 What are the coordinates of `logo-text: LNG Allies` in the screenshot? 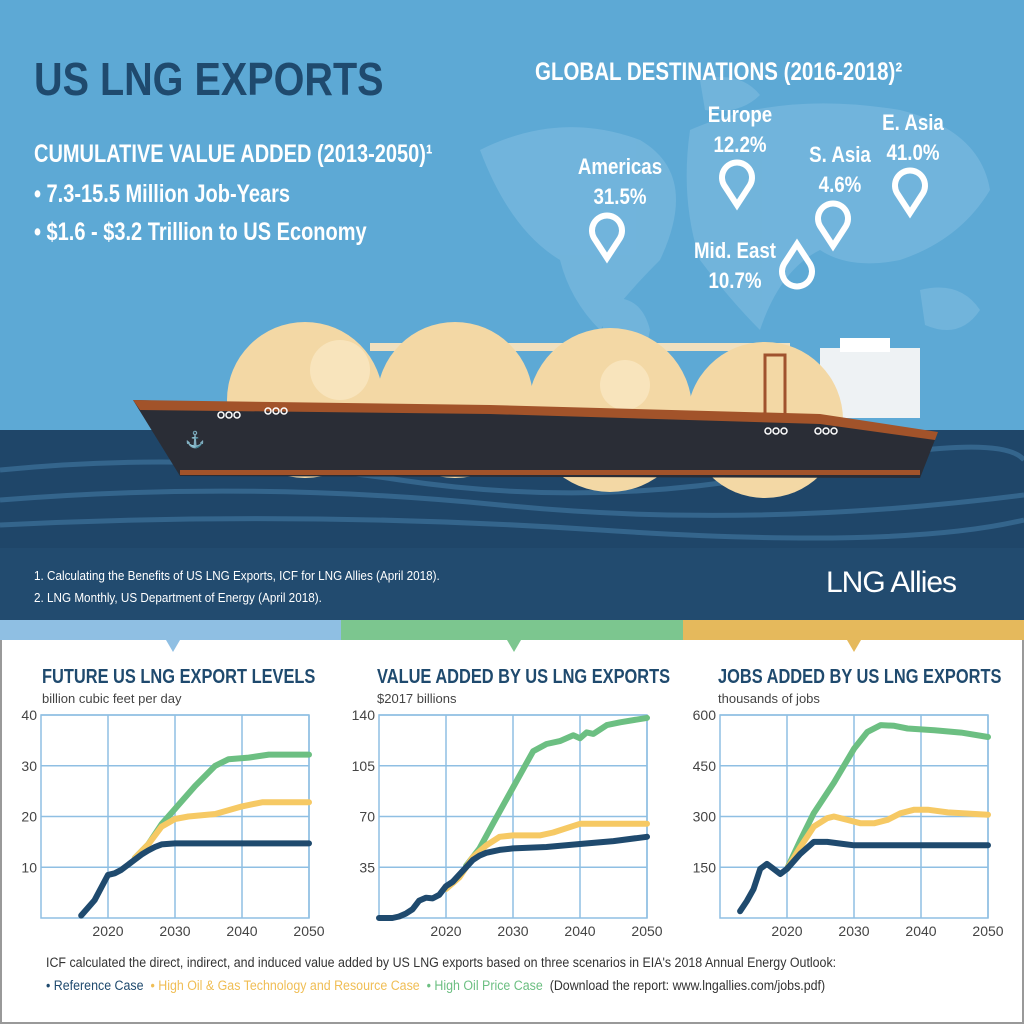 It's located at (891, 582).